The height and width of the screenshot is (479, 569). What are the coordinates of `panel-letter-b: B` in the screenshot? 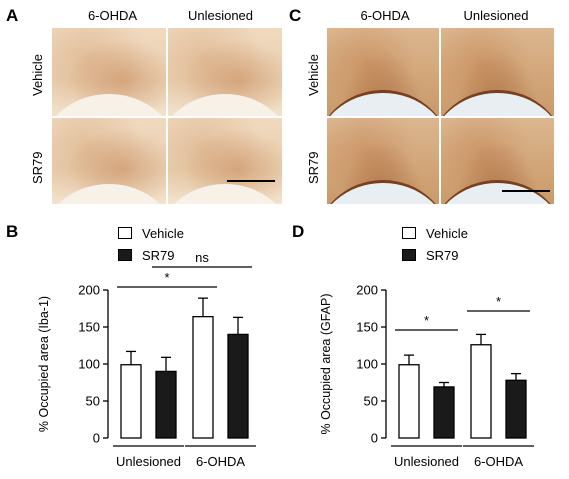 It's located at (12, 231).